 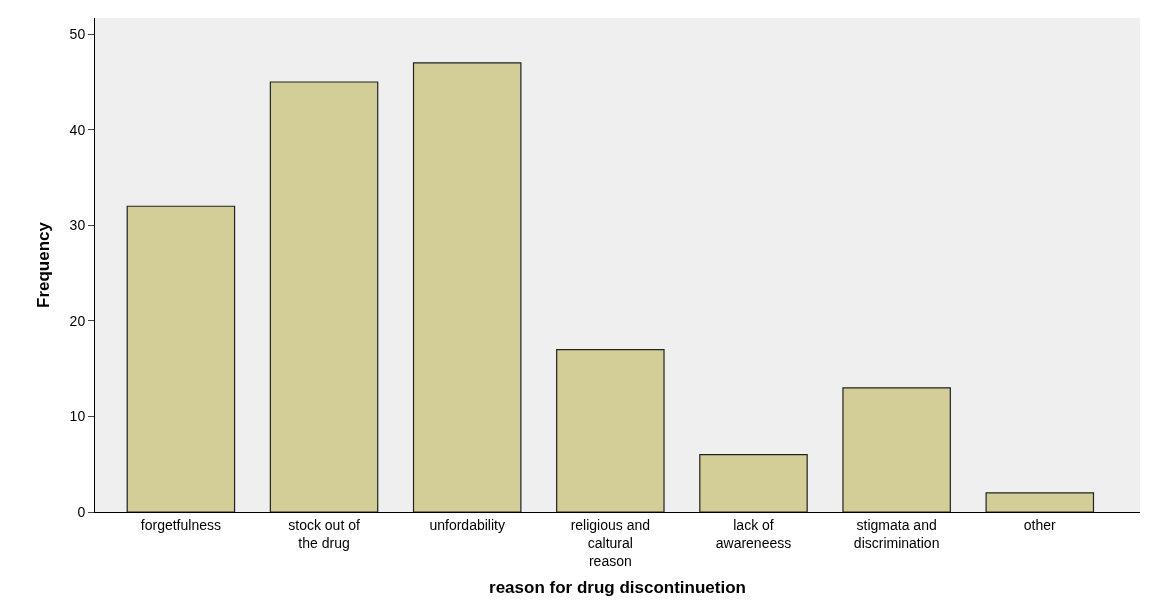 I want to click on x-tick-label: other, so click(x=1040, y=524).